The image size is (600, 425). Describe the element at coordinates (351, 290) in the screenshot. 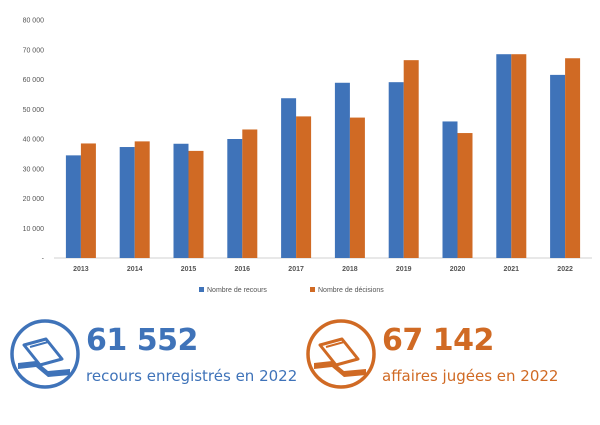

I see `legend-label-decisions: Nombre de décisions` at that location.